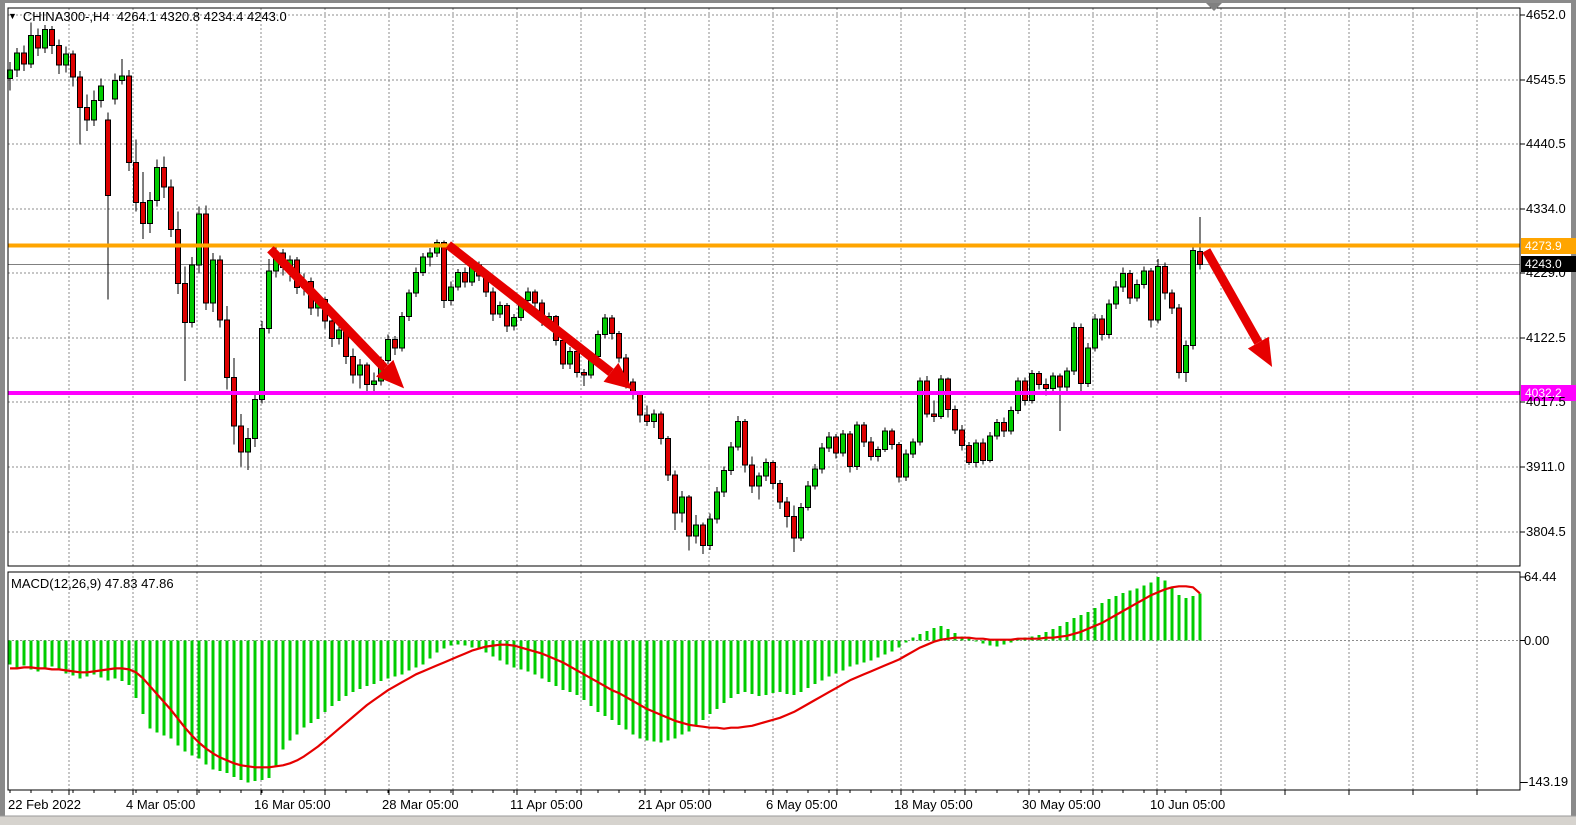 The image size is (1576, 825). I want to click on last-price-tag: 4243.0, so click(1548, 264).